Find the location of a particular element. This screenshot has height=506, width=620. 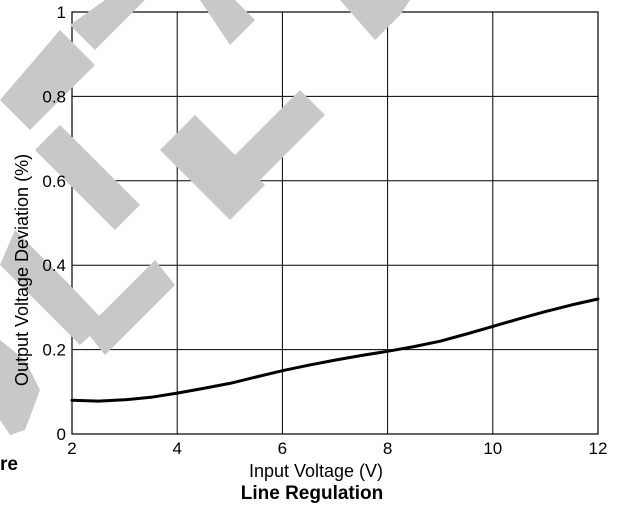

x-tick-label: 4 is located at coordinates (176, 448).